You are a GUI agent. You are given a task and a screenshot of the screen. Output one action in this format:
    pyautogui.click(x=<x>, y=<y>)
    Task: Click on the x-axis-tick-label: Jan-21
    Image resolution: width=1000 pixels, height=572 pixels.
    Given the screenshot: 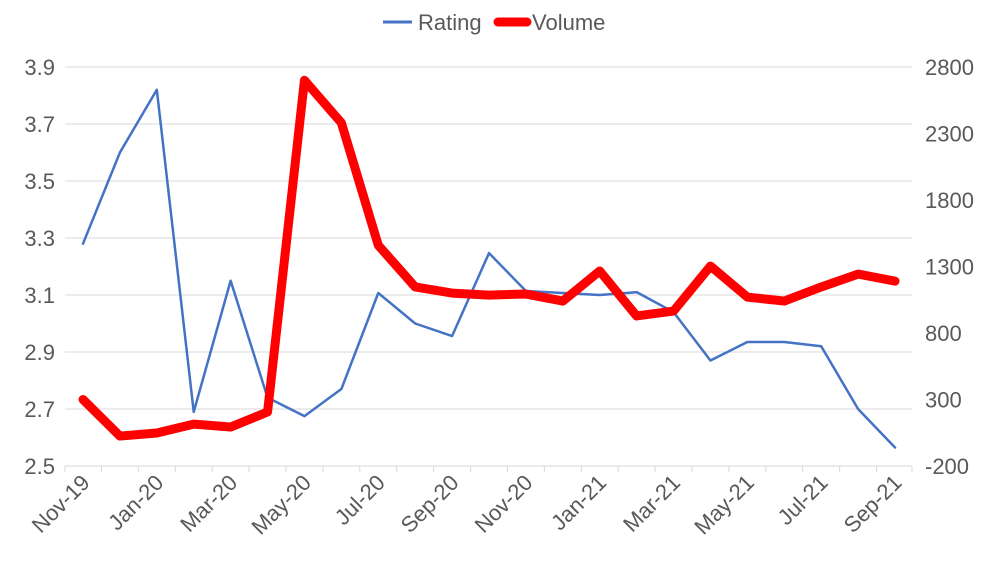 What is the action you would take?
    pyautogui.click(x=578, y=502)
    